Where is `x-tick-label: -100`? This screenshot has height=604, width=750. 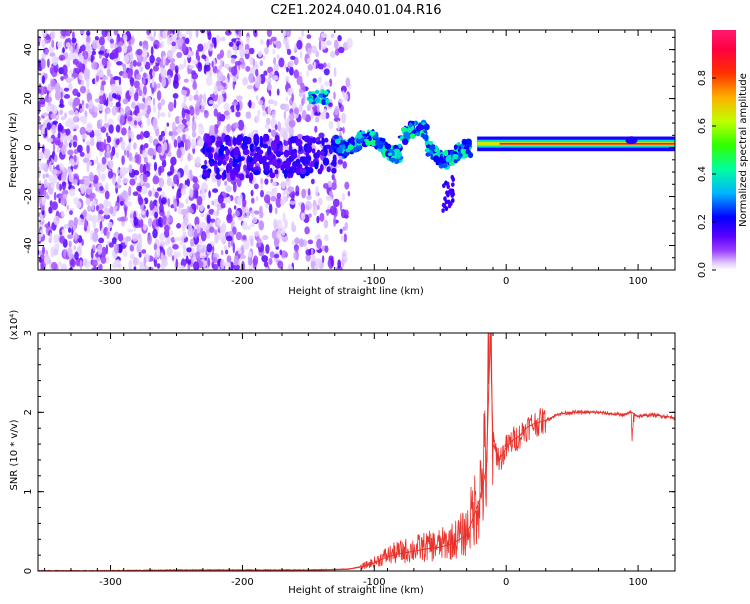
x-tick-label: -100 is located at coordinates (374, 281).